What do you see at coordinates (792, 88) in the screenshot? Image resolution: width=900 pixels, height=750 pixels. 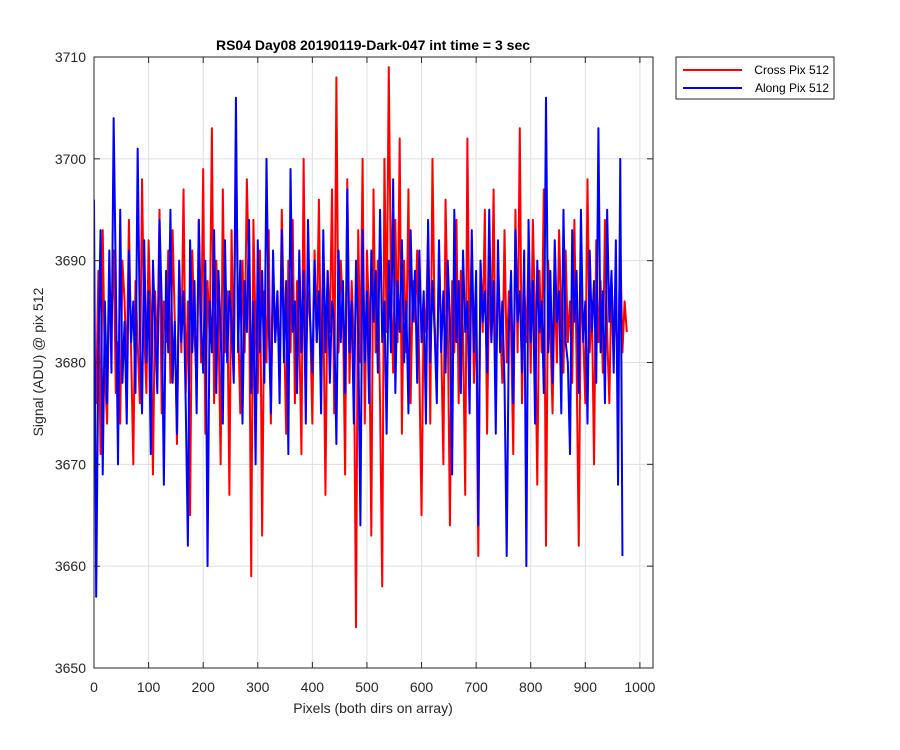 I see `legend-label-along: Along Pix 512` at bounding box center [792, 88].